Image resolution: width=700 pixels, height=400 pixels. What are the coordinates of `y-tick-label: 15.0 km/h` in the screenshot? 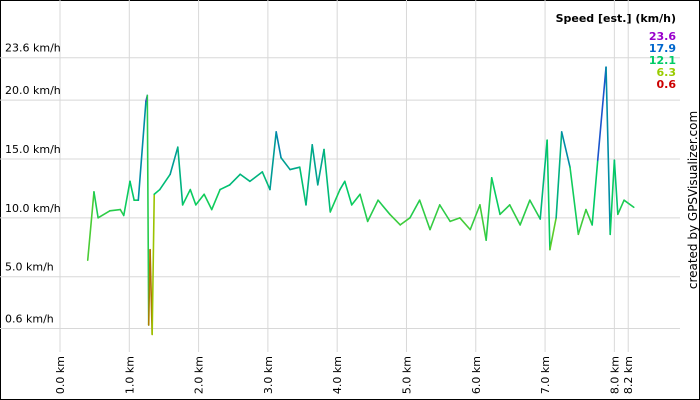 It's located at (33, 149).